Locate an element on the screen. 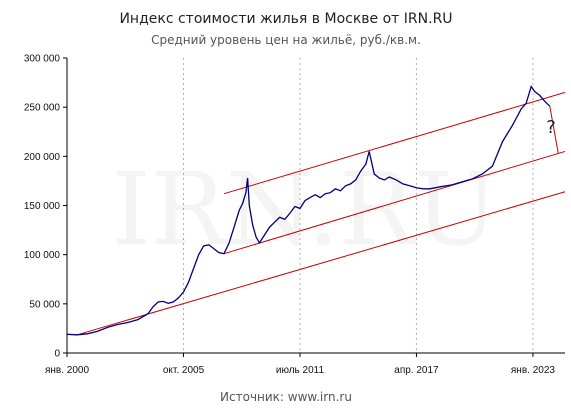  y-tick-label: 50 000 is located at coordinates (44, 304).